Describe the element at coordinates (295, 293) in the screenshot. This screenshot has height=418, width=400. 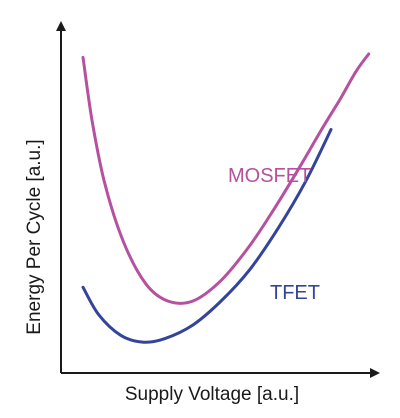
I see `tfet-series-label: TFET` at that location.